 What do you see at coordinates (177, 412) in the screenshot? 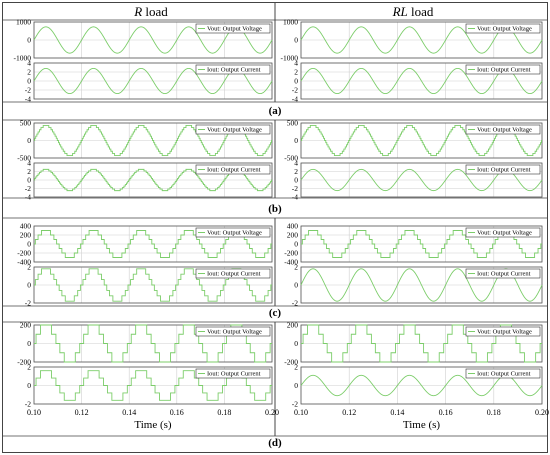
I see `x-tick-label: 0.16` at bounding box center [177, 412].